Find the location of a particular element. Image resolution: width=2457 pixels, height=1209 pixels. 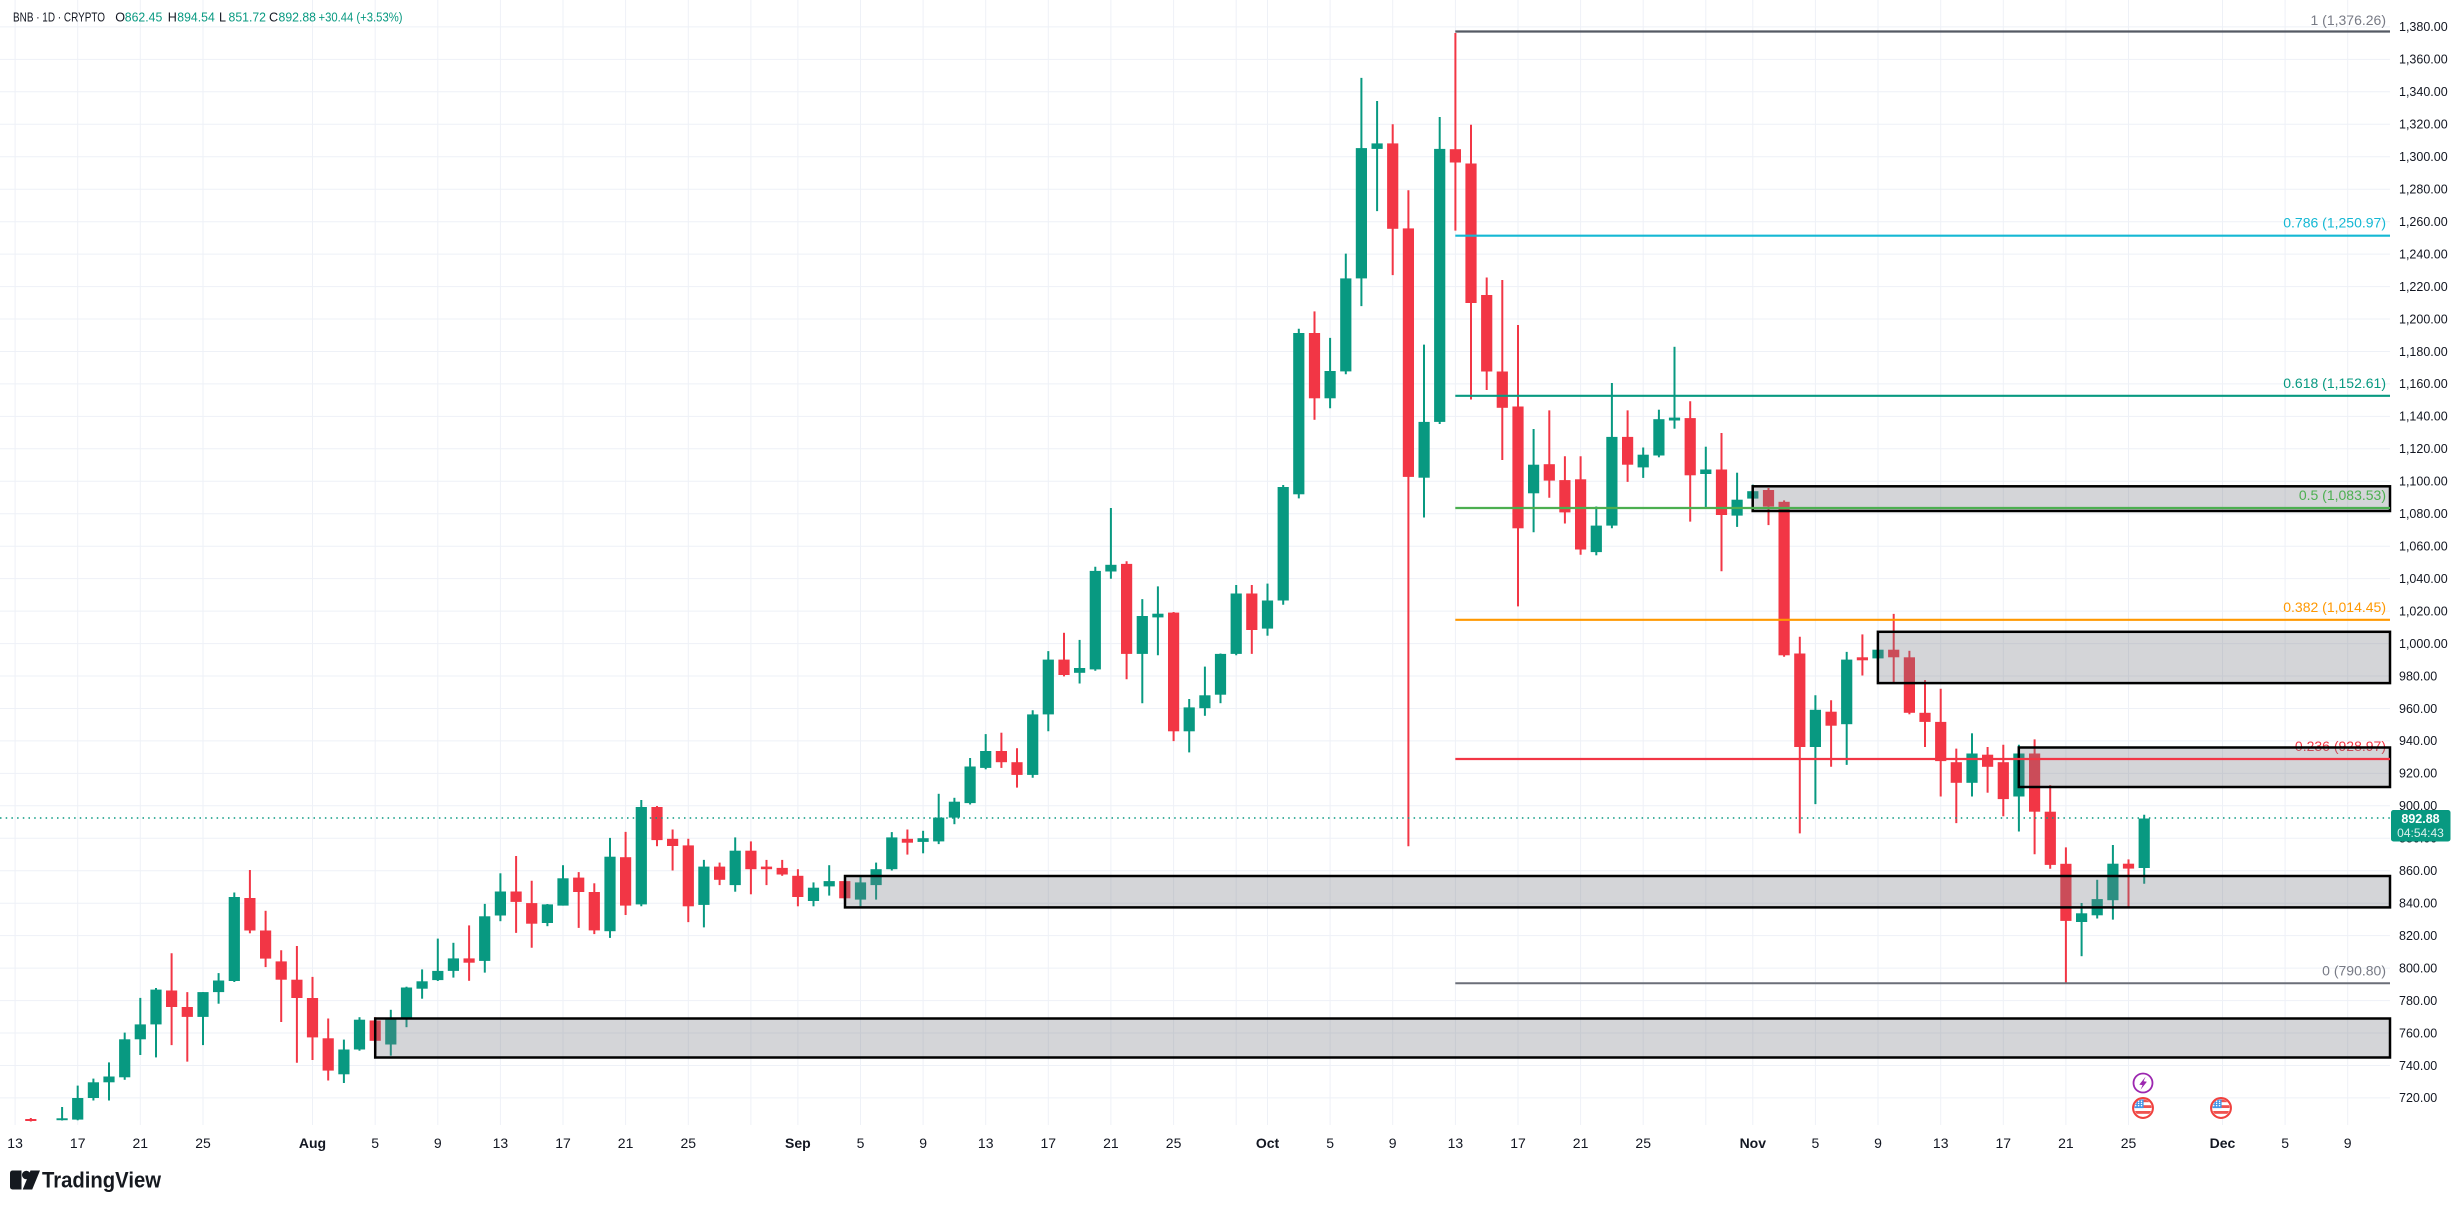

svg-text: 1,160.00 is located at coordinates (2423, 384).